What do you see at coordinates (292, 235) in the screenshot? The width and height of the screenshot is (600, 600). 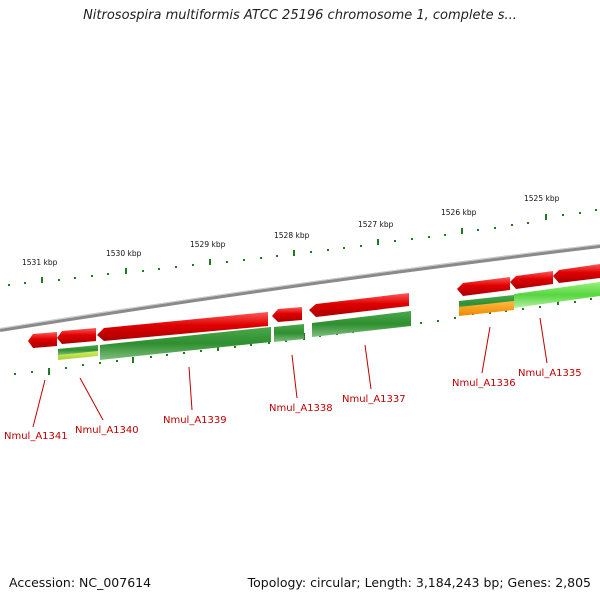 I see `scale-label-1528: 1528 kbp` at bounding box center [292, 235].